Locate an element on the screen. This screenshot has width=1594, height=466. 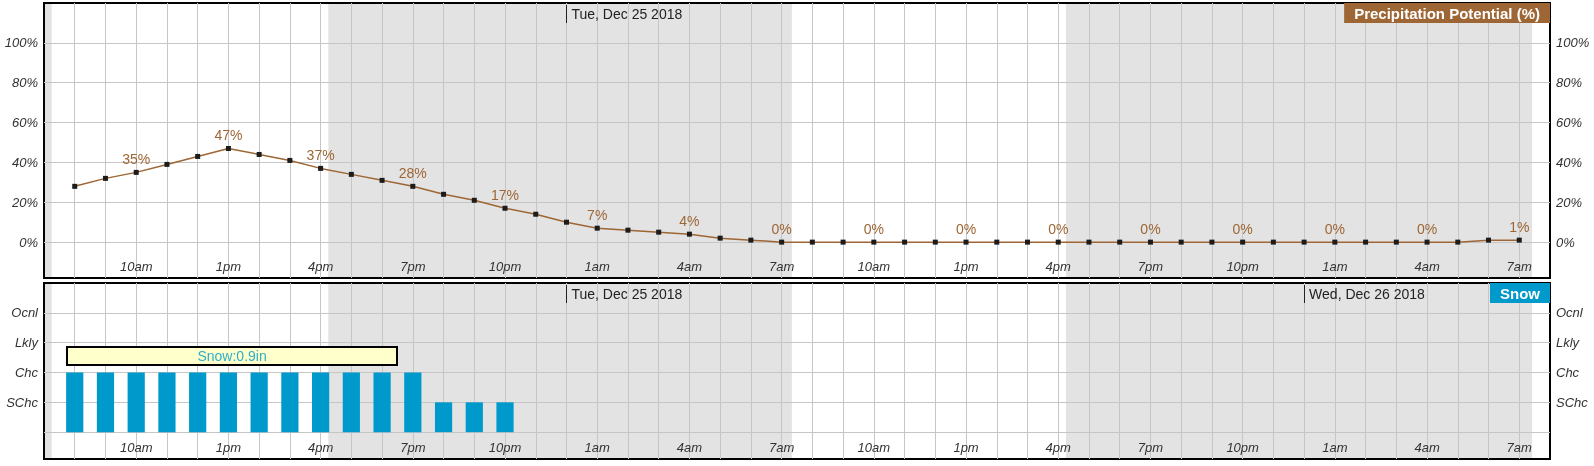
y-tick-label: 60% is located at coordinates (24, 123).